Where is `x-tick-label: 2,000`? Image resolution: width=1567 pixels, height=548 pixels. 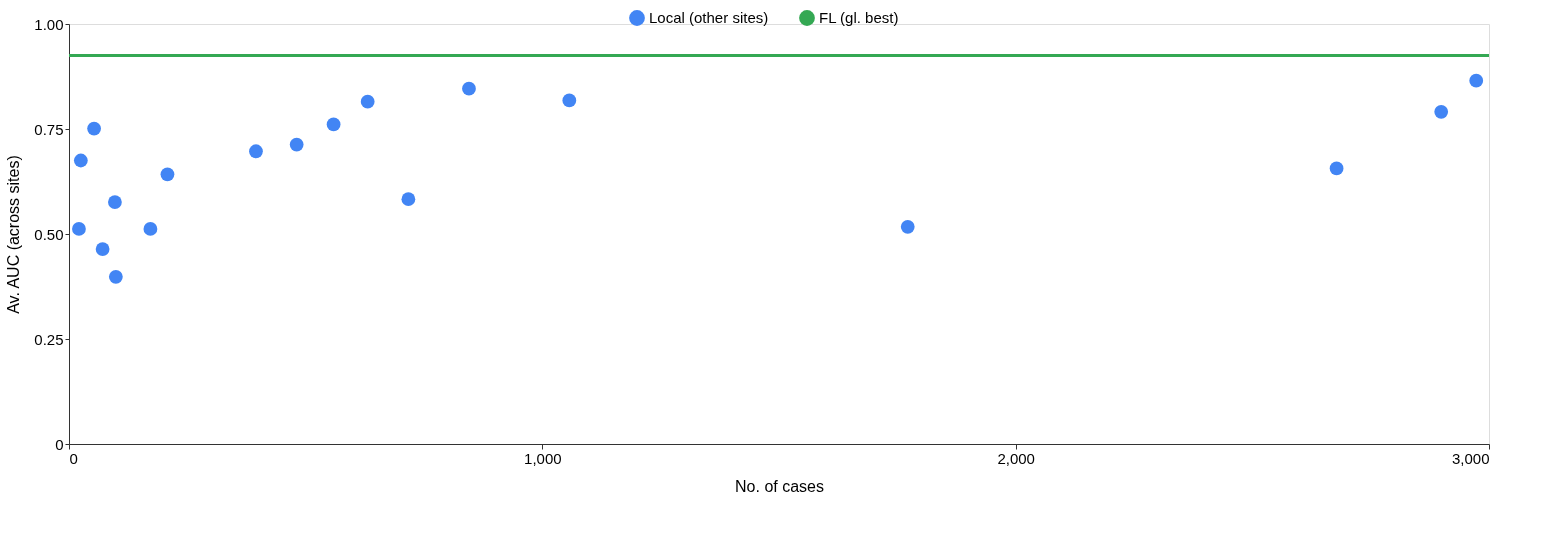
x-tick-label: 2,000 is located at coordinates (1016, 458).